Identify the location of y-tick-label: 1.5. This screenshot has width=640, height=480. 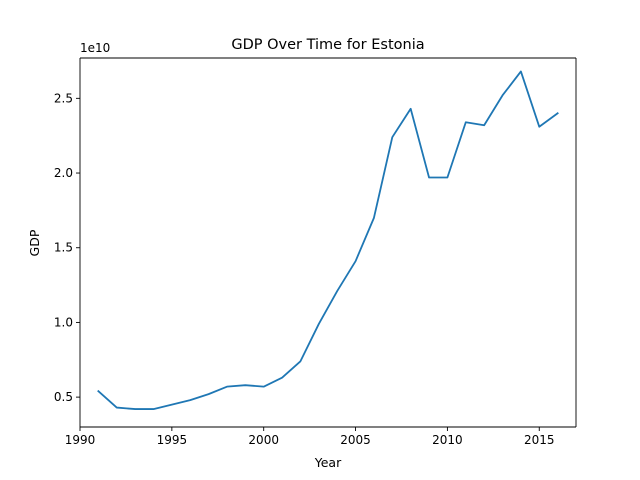
(63, 248).